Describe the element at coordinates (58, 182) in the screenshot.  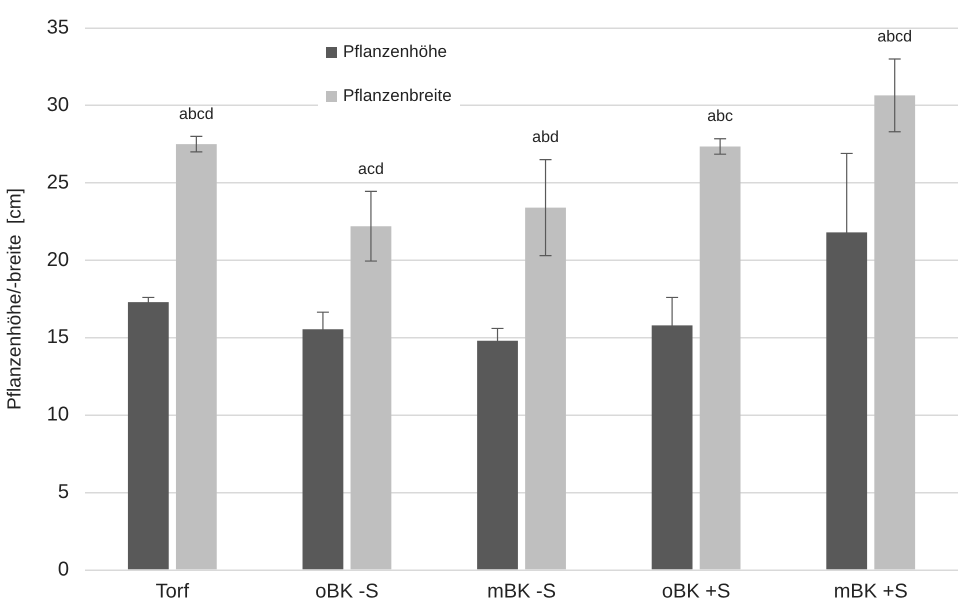
I see `y-tick-label: 25` at that location.